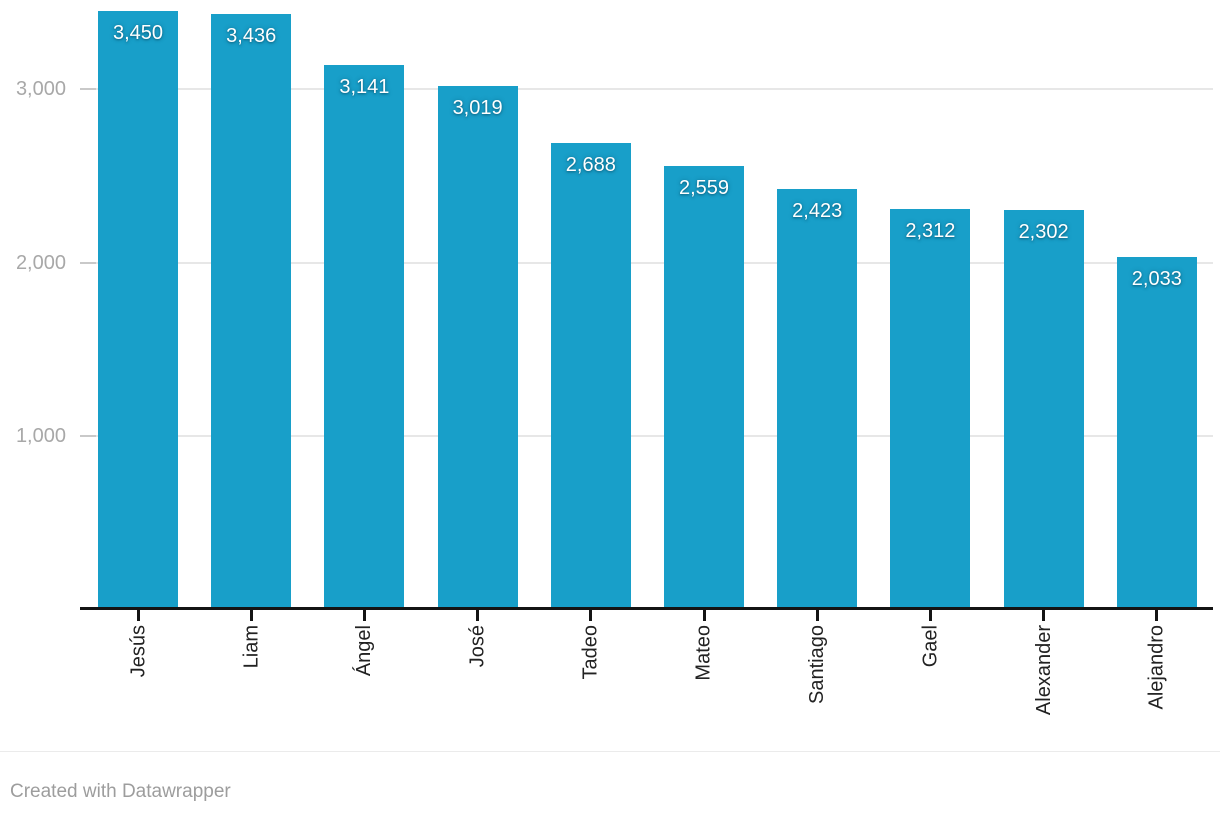  Describe the element at coordinates (817, 211) in the screenshot. I see `bar-value-label: 2,423` at that location.